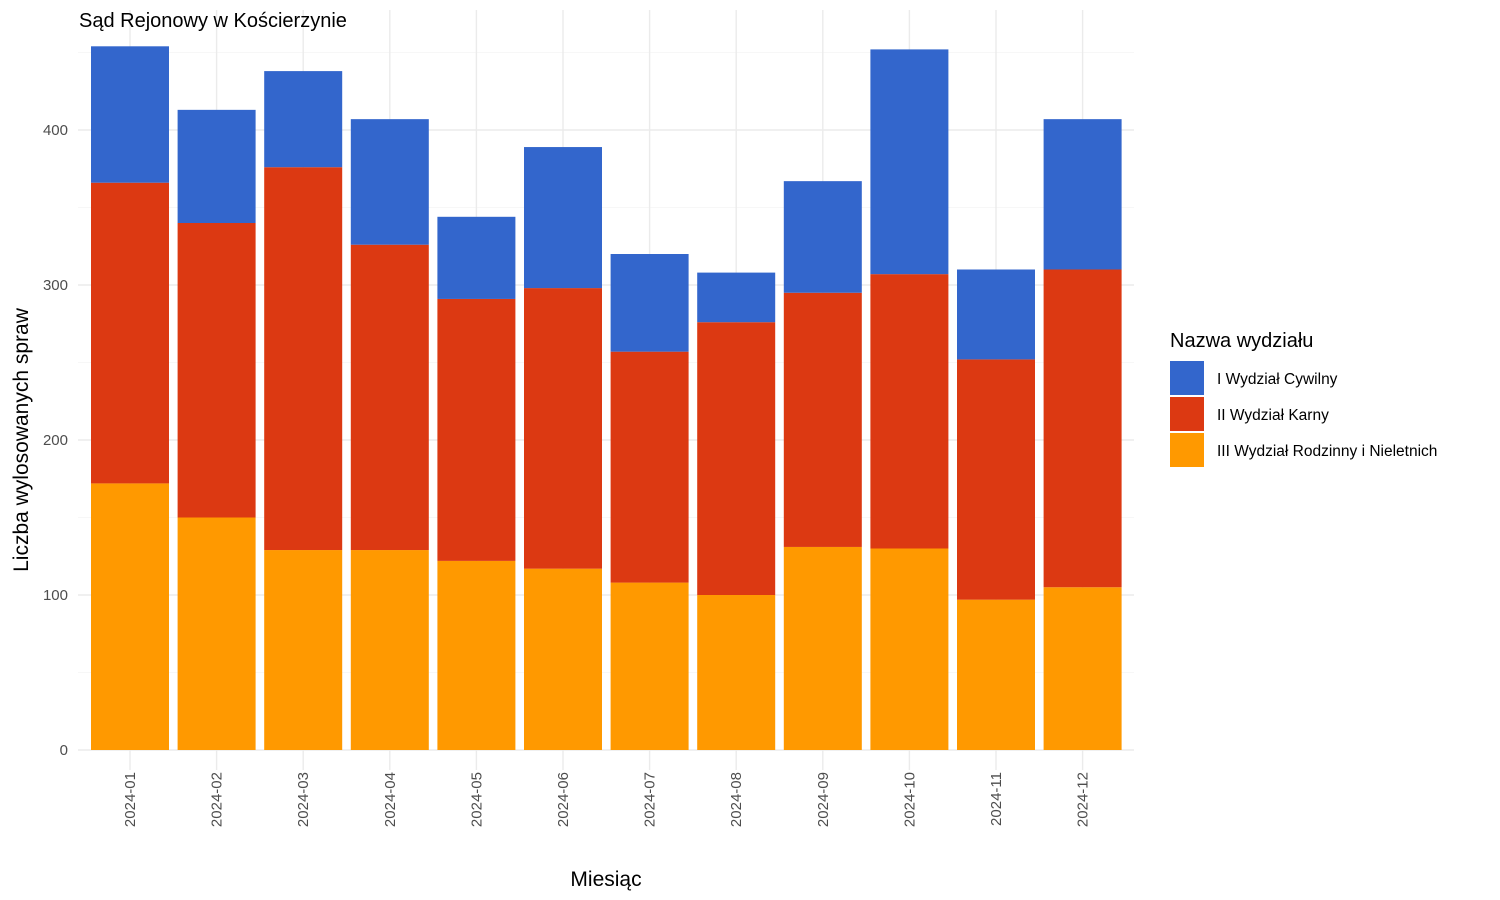 This screenshot has height=900, width=1500. What do you see at coordinates (996, 799) in the screenshot?
I see `x-tick-label: 2024-11` at bounding box center [996, 799].